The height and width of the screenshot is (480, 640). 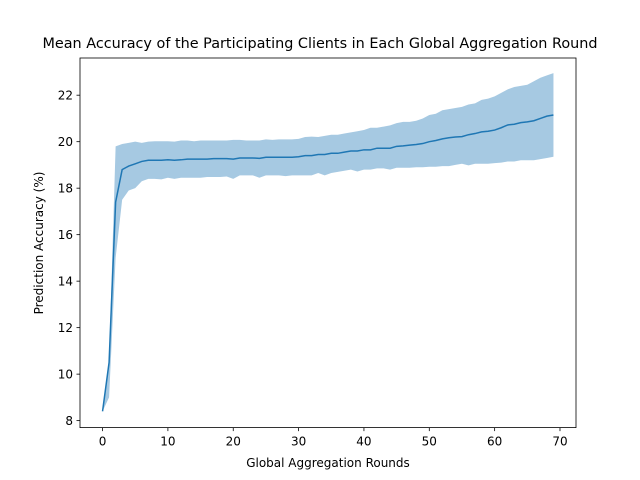 What do you see at coordinates (333, 438) in the screenshot?
I see `x-axis-ticks: 0 10 20 30 40 50 60 70` at bounding box center [333, 438].